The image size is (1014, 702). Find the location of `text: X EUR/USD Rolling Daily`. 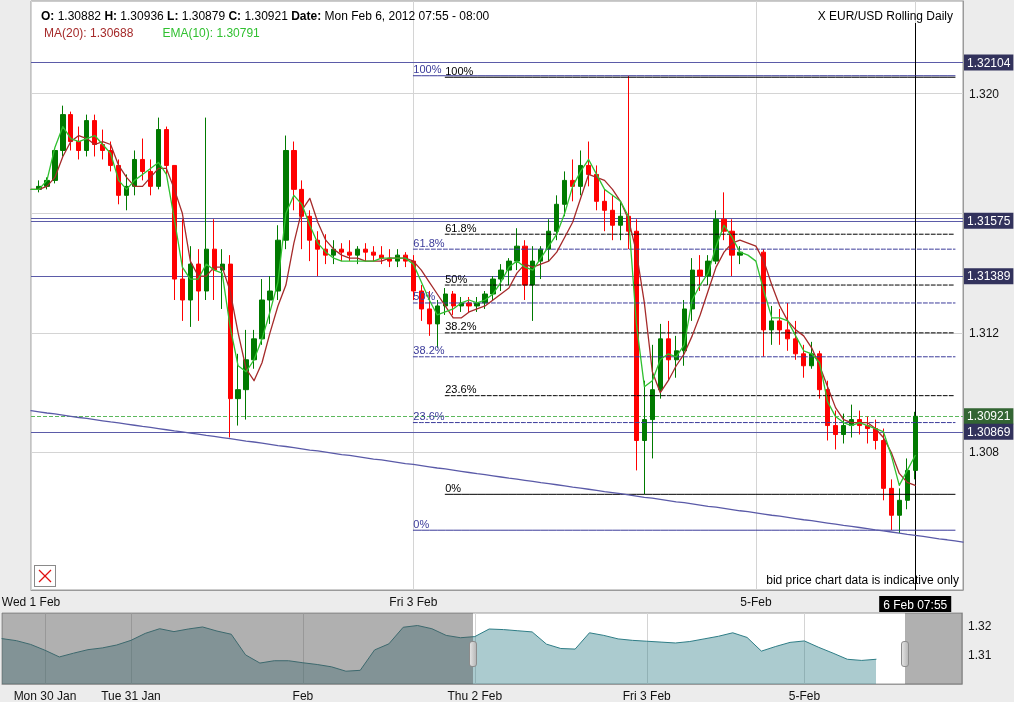

text: X EUR/USD Rolling Daily is located at coordinates (885, 16).